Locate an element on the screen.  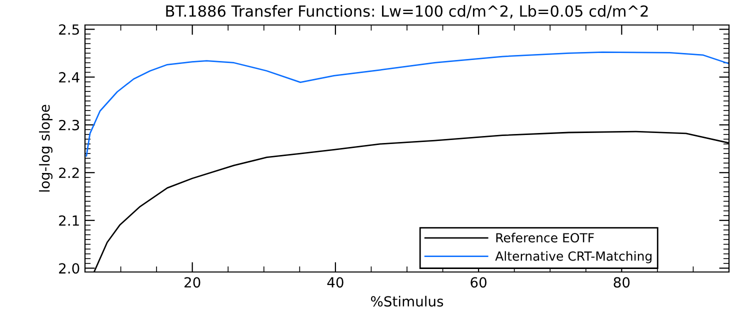
y-tick-label: 2.1 is located at coordinates (69, 220).